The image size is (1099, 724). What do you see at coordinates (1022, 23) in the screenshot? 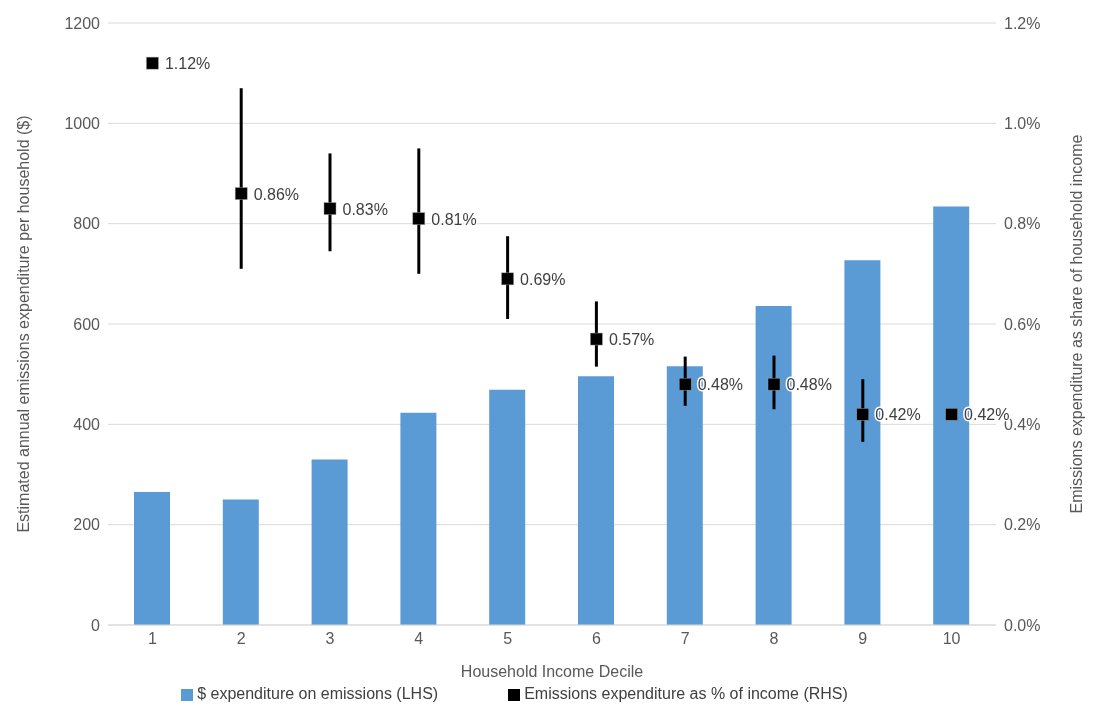
I see `y2-tick-label: 1.2%` at bounding box center [1022, 23].